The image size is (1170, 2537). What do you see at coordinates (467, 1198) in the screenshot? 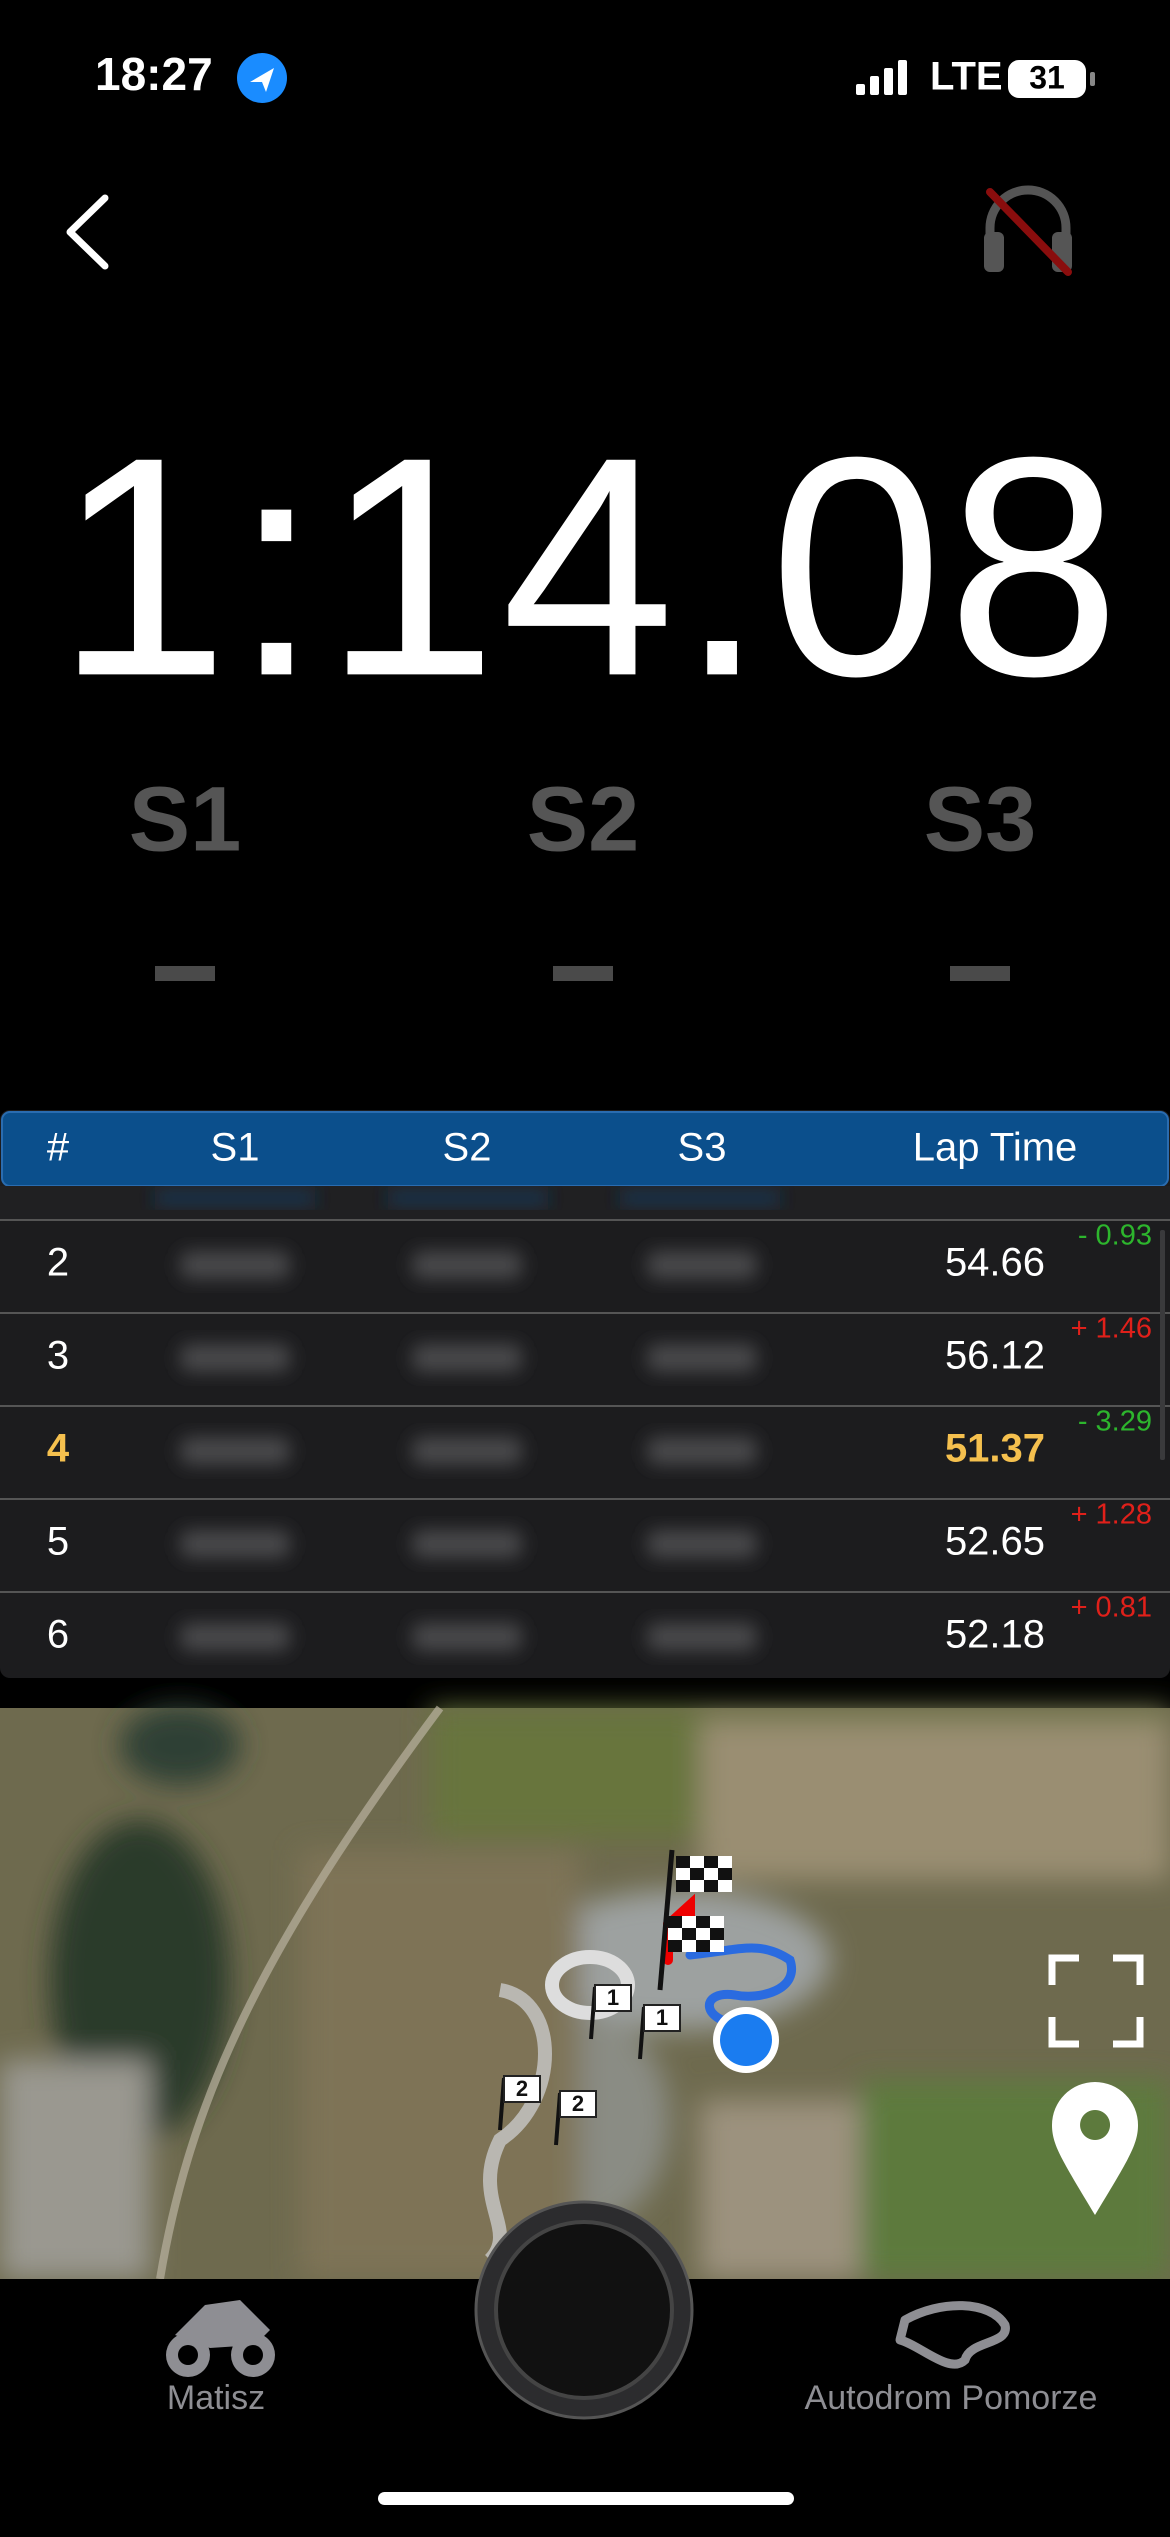
I see `partial-row-blur` at bounding box center [467, 1198].